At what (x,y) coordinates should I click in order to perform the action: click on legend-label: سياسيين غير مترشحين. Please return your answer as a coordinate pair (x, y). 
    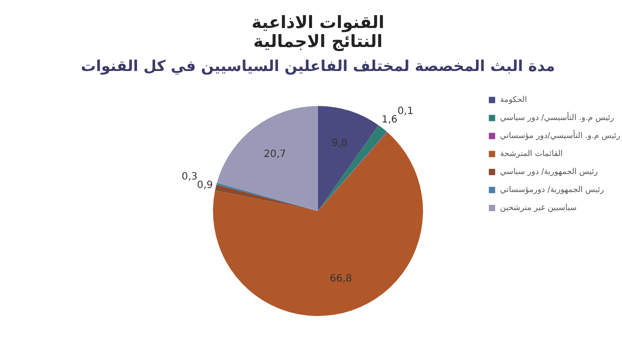
    Looking at the image, I should click on (539, 207).